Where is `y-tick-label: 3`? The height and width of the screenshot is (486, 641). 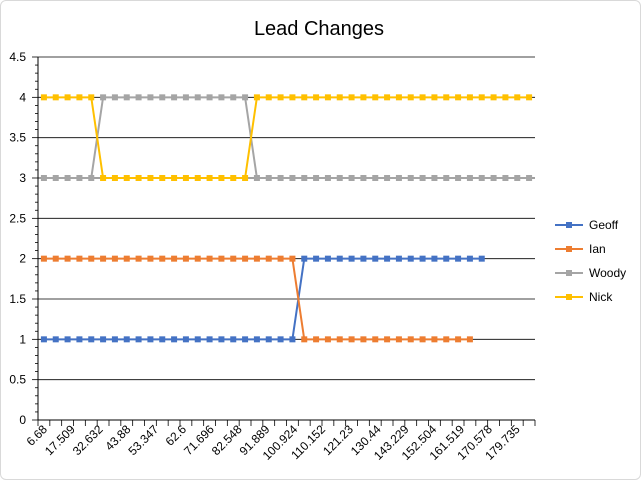 y-tick-label: 3 is located at coordinates (22, 178).